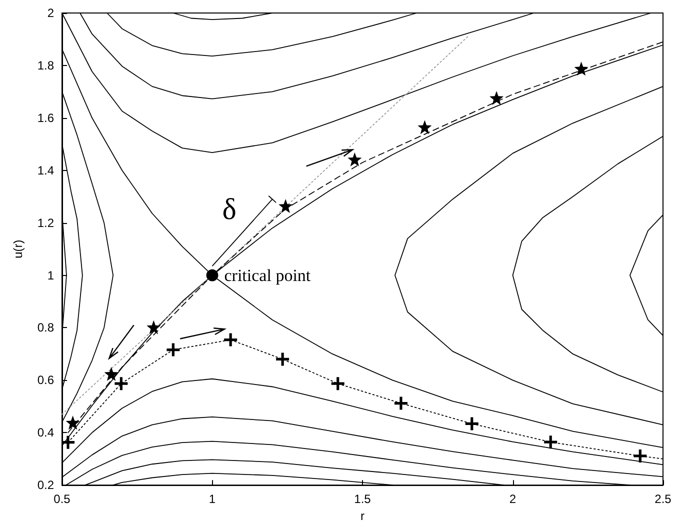  What do you see at coordinates (45, 117) in the screenshot?
I see `y-tick-label: 1.6` at bounding box center [45, 117].